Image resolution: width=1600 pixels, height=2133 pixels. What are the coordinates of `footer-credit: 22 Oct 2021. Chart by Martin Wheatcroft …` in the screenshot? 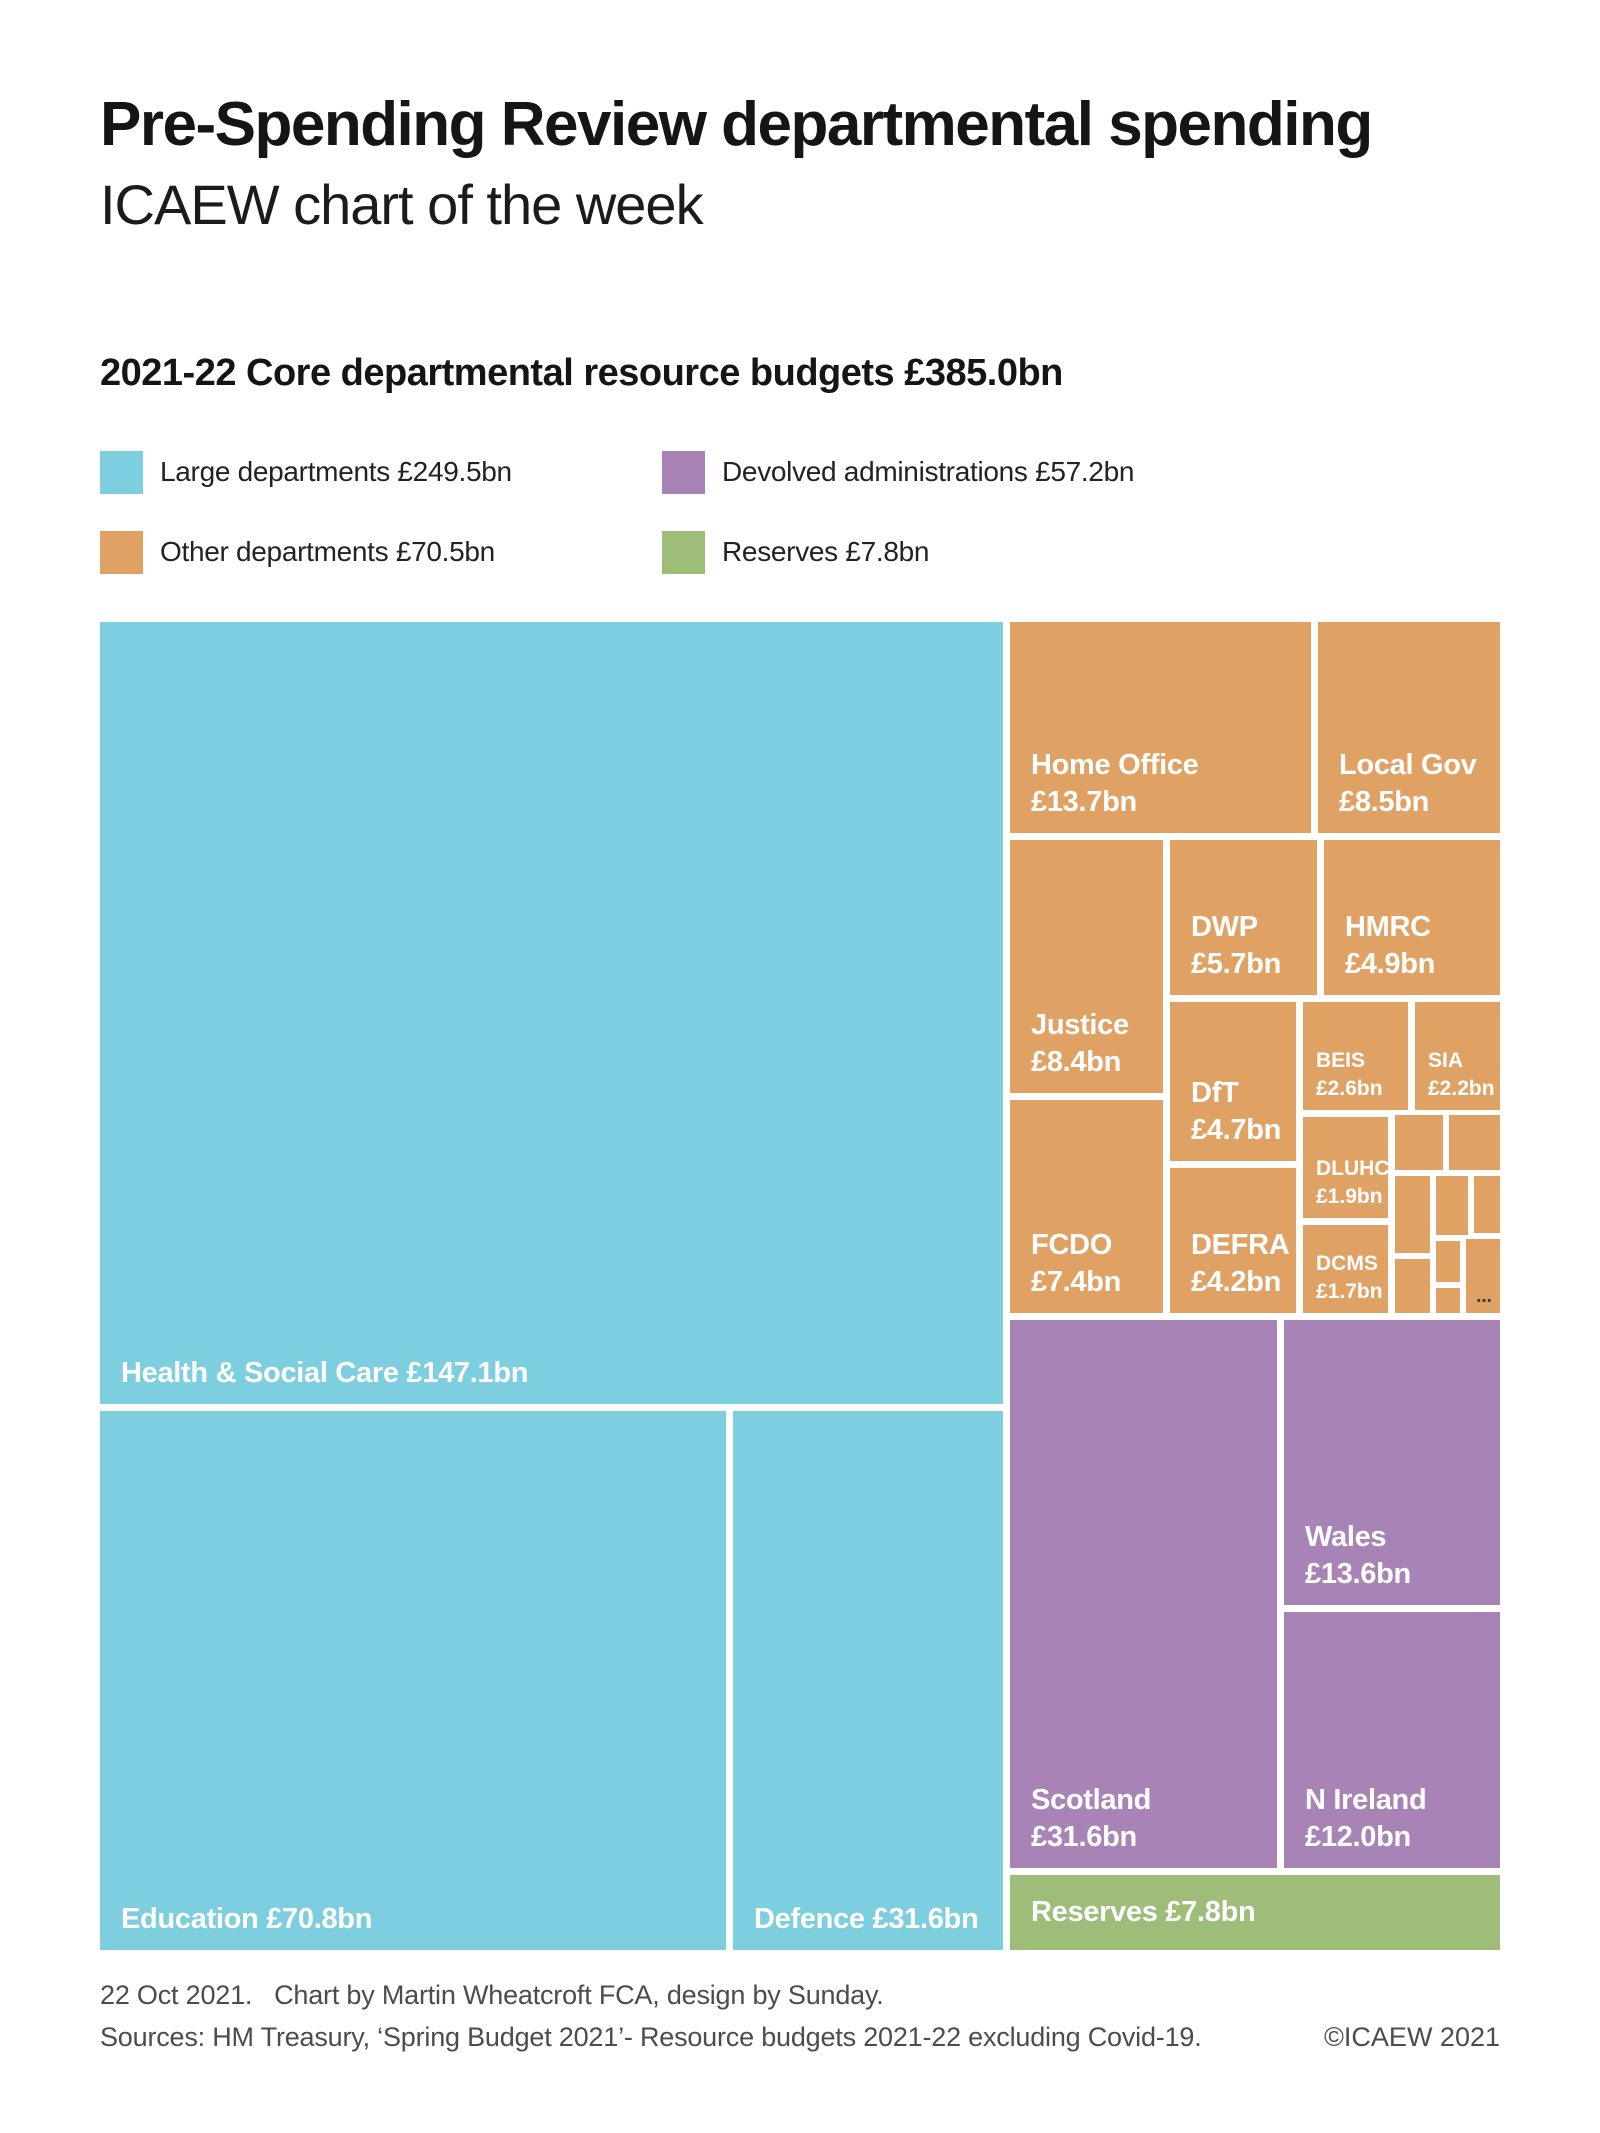 It's located at (492, 1995).